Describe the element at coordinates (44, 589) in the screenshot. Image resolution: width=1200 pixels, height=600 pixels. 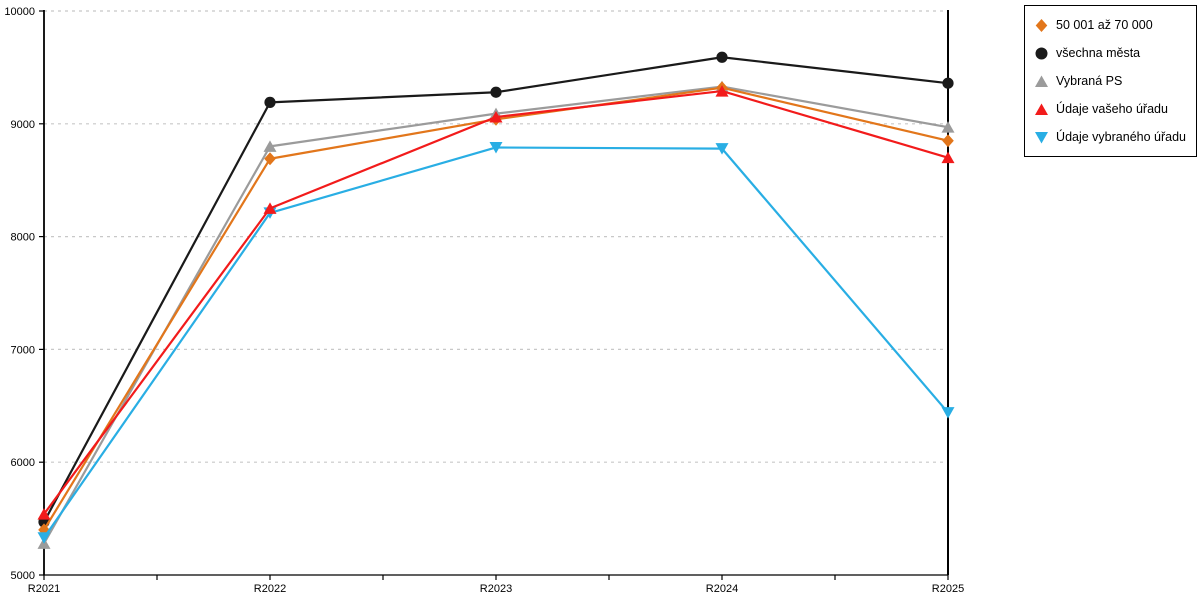
I see `x-tick-label: R2021` at that location.